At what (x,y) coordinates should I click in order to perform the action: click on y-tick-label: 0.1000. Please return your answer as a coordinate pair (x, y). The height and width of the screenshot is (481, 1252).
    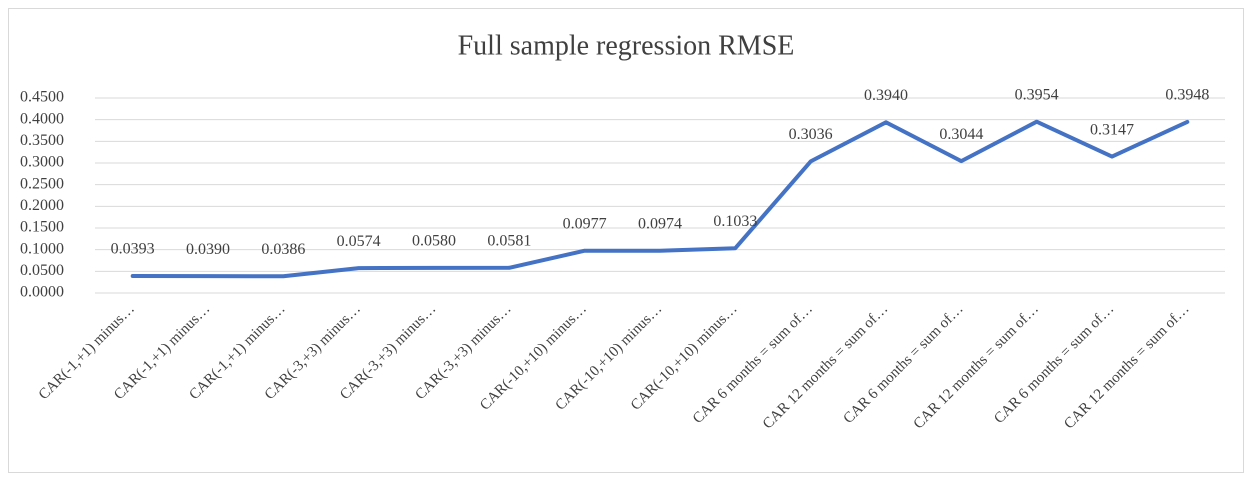
    Looking at the image, I should click on (42, 248).